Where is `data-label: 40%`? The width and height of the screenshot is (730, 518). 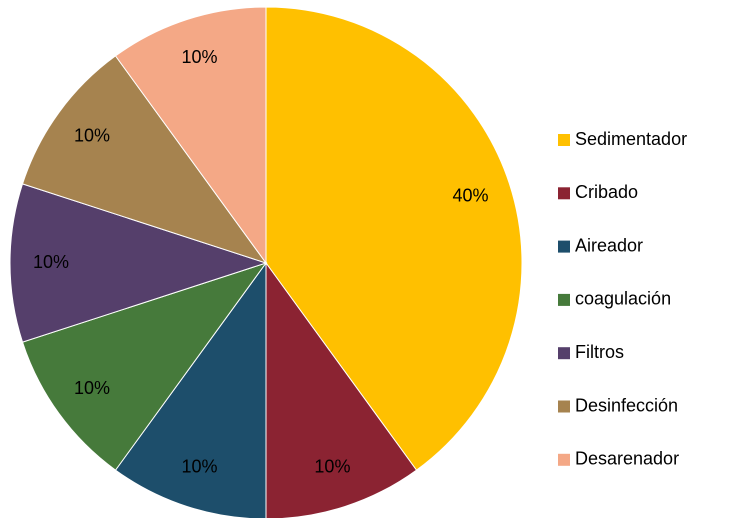
data-label: 40% is located at coordinates (470, 195).